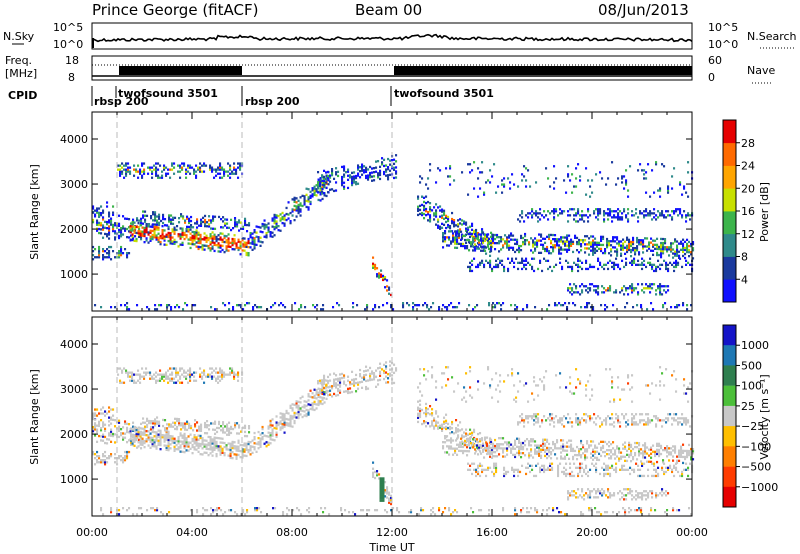  What do you see at coordinates (74, 229) in the screenshot?
I see `y-tick-label: 2000` at bounding box center [74, 229].